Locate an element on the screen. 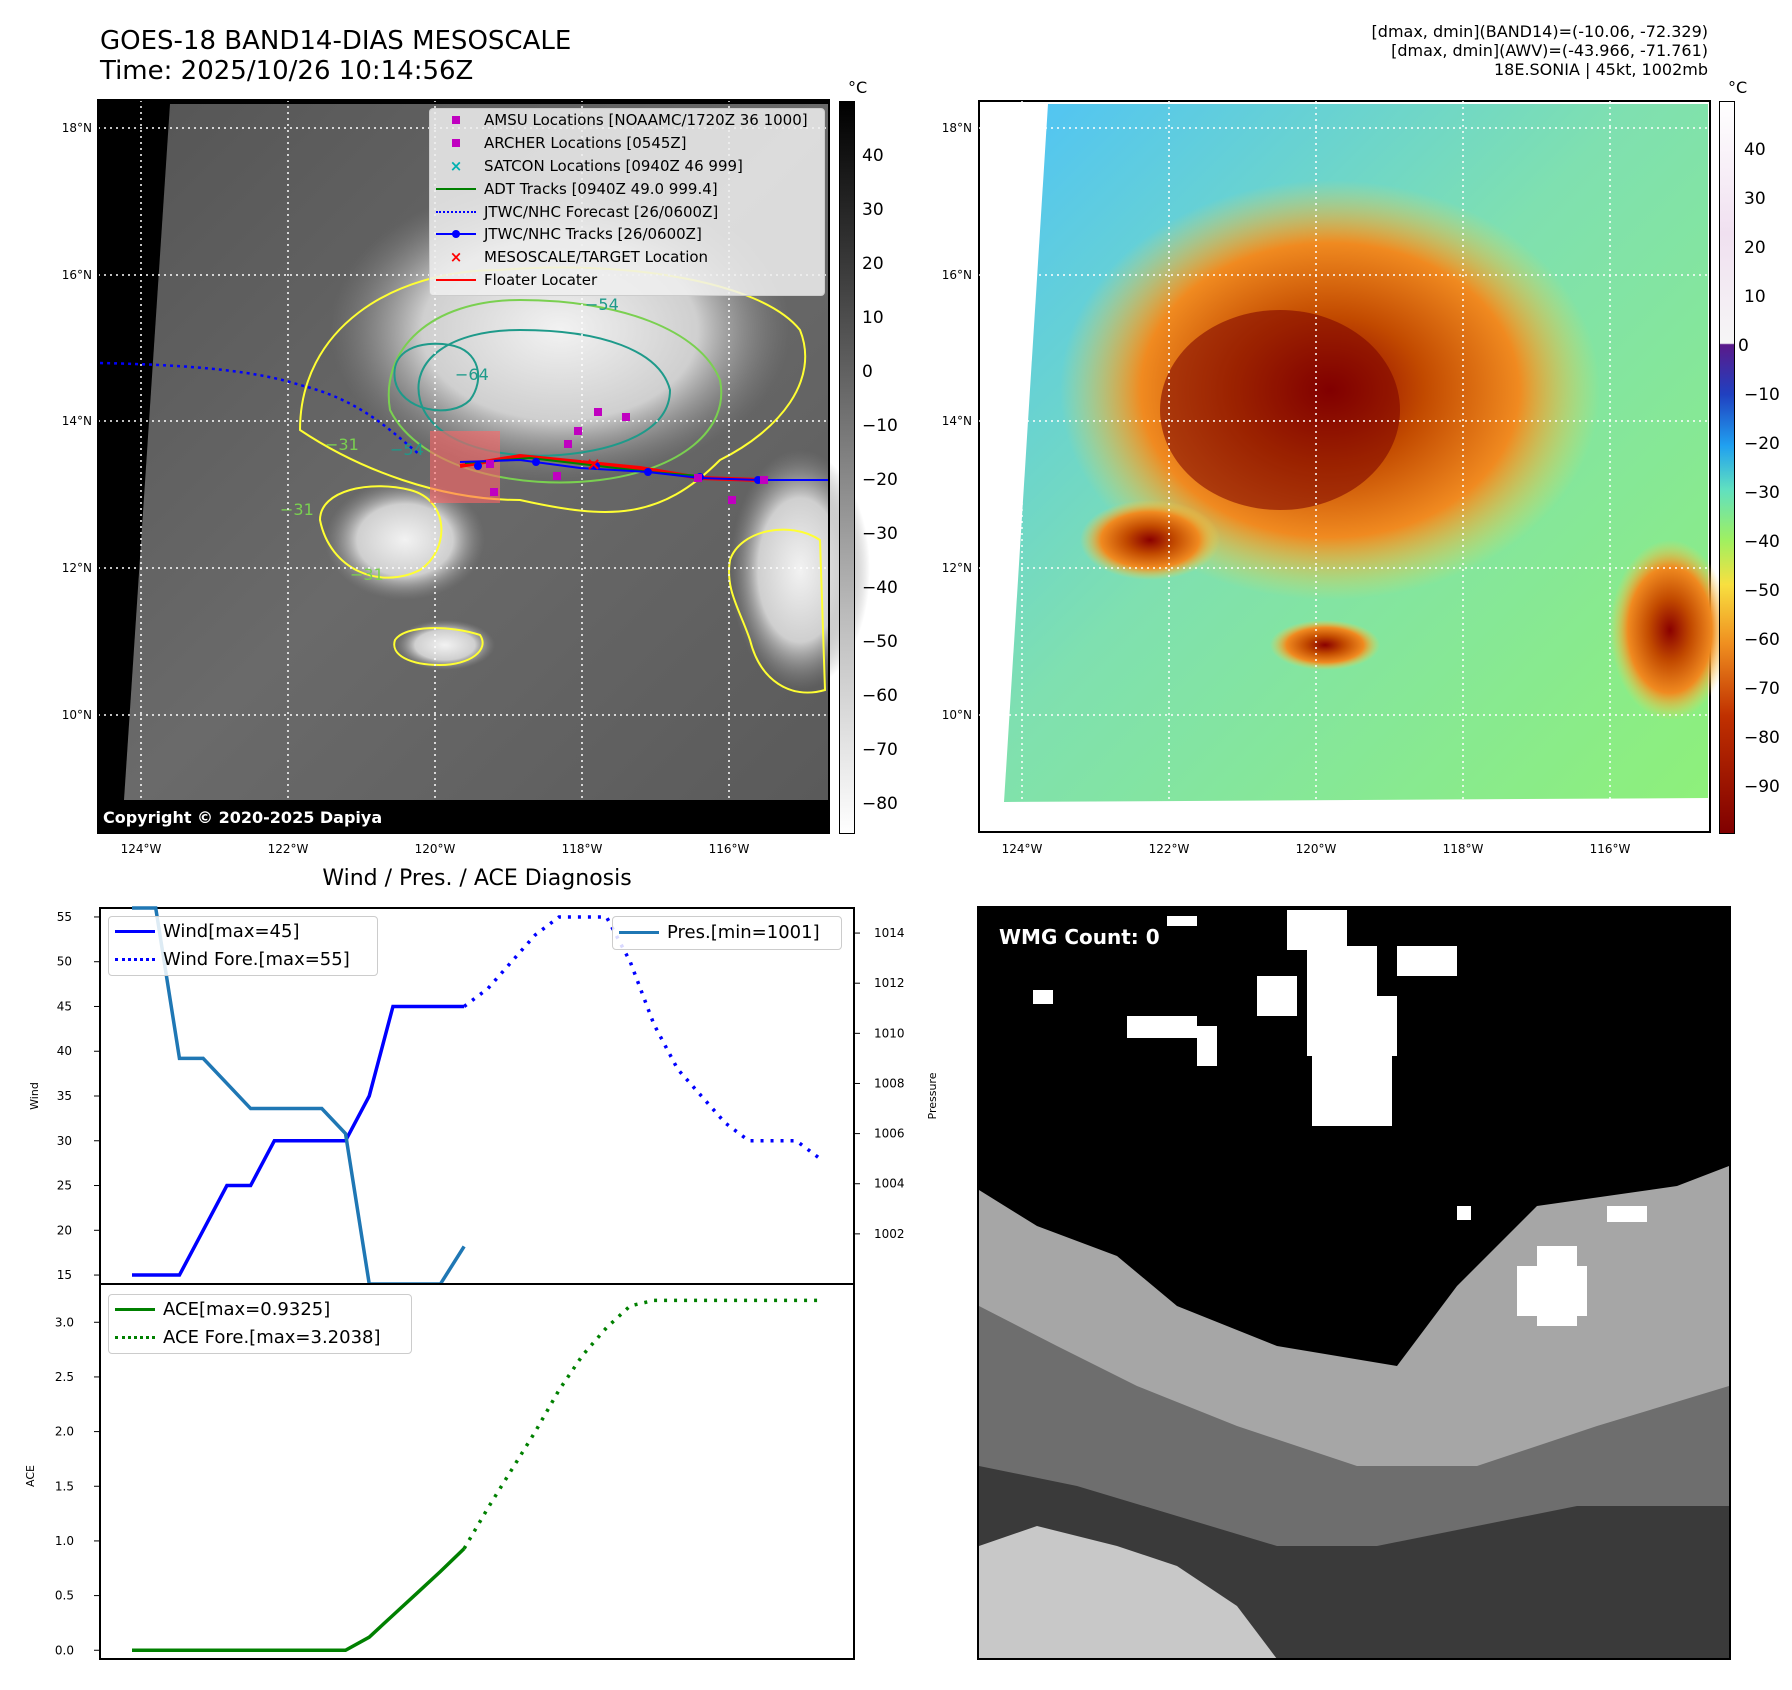 This screenshot has height=1690, width=1792. info-line-storm: 18E.SONIA | 45kt, 1002mb is located at coordinates (1600, 69).